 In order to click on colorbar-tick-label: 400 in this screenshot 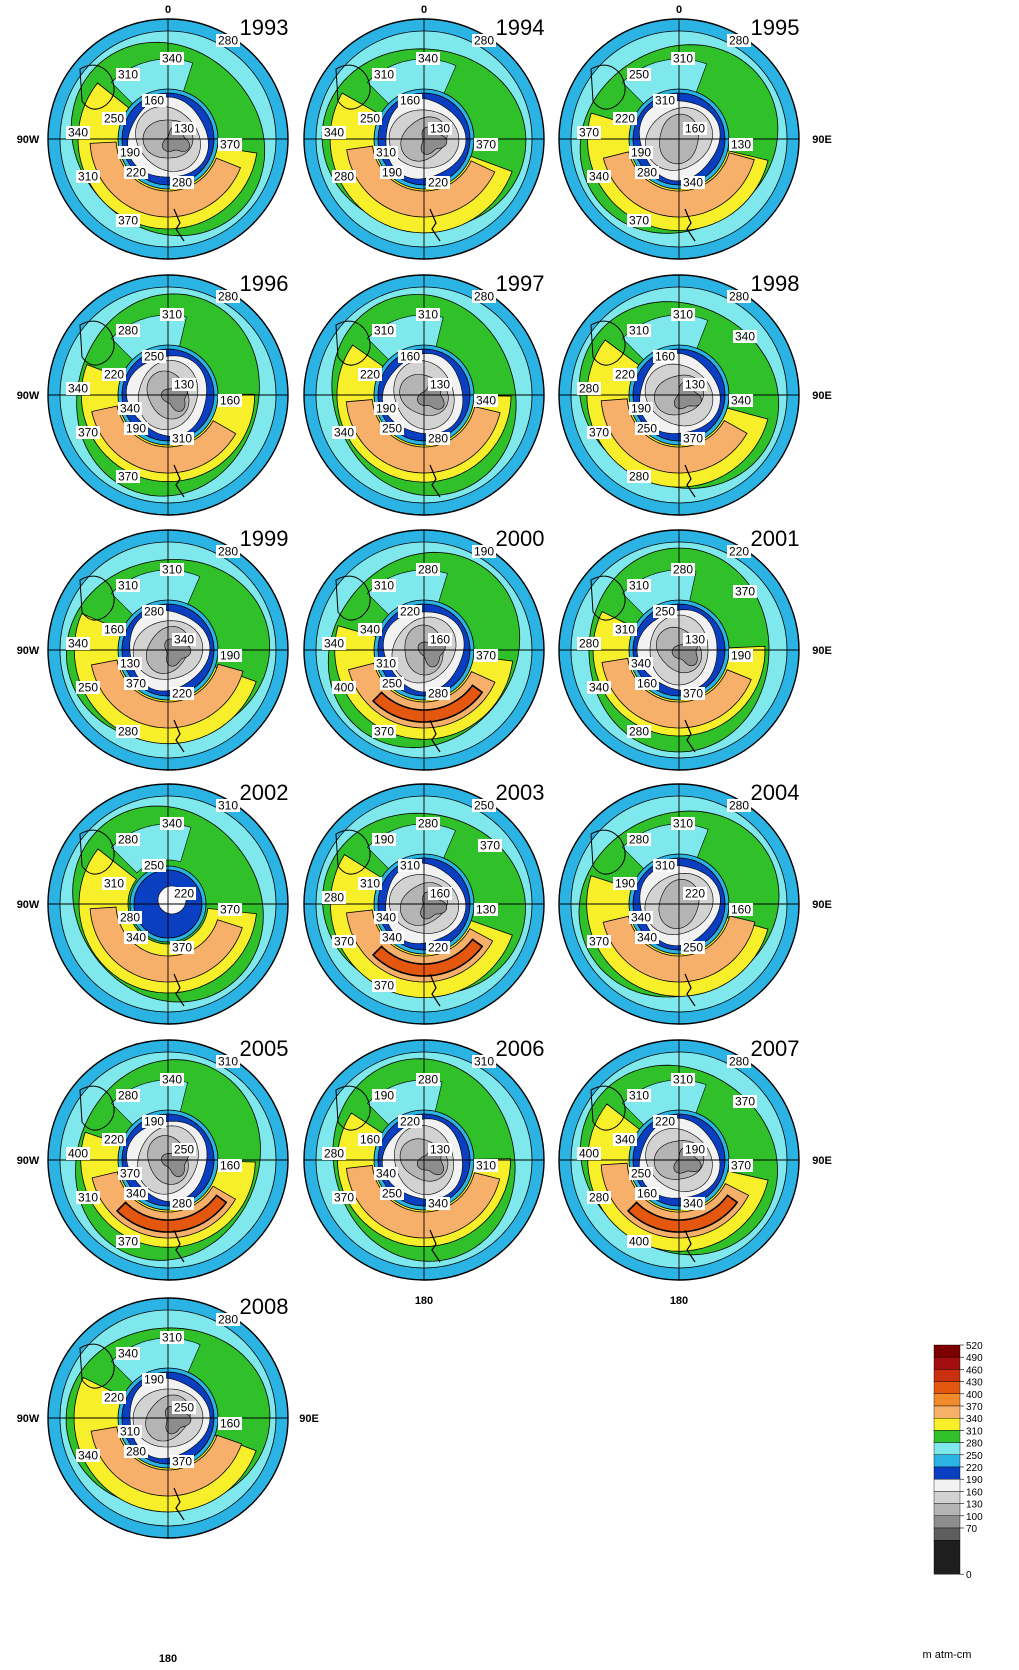, I will do `click(974, 1395)`.